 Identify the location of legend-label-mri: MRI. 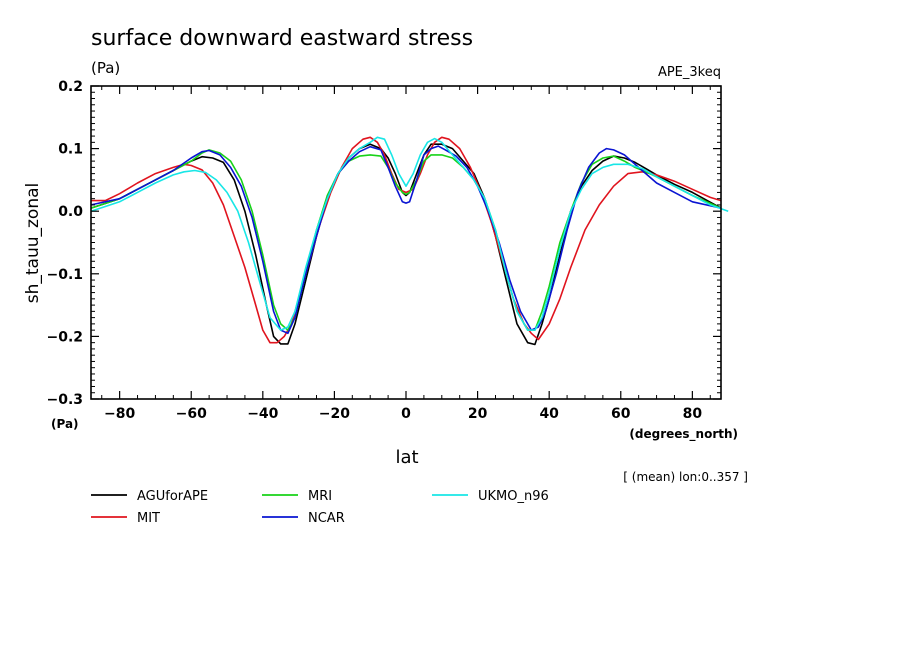
(320, 496).